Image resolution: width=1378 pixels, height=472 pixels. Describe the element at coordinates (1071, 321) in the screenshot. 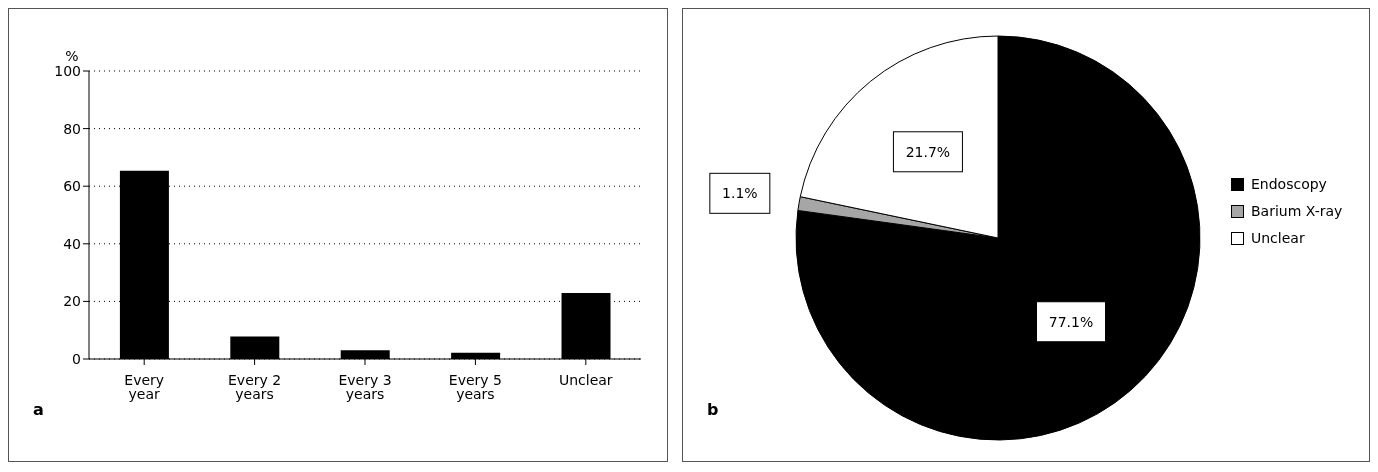

I see `data-label: 77.1%` at that location.